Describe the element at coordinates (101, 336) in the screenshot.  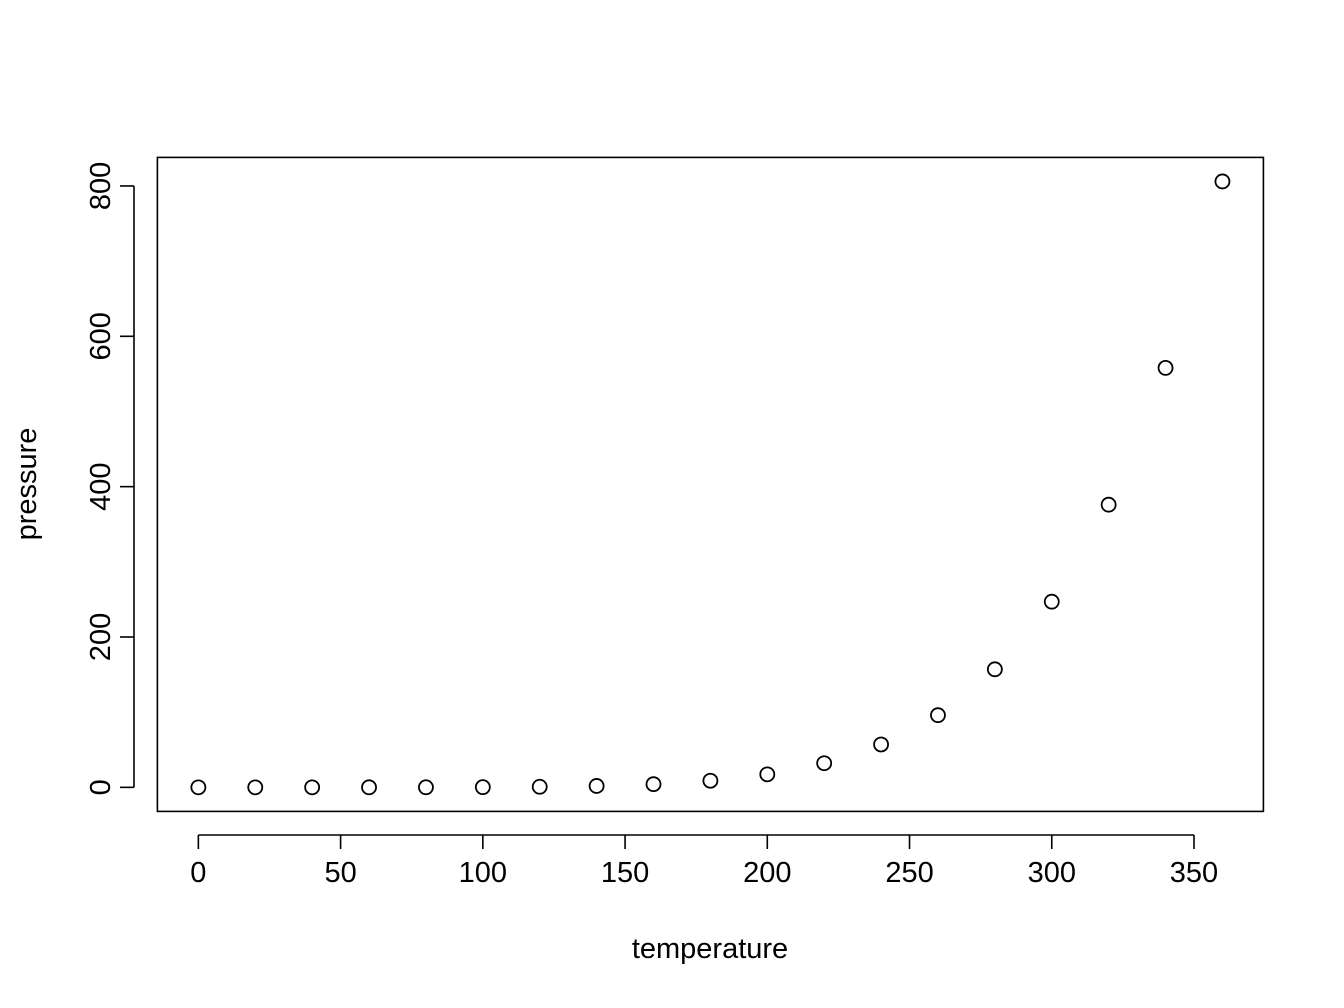
I see `y-tick-label: 600` at that location.